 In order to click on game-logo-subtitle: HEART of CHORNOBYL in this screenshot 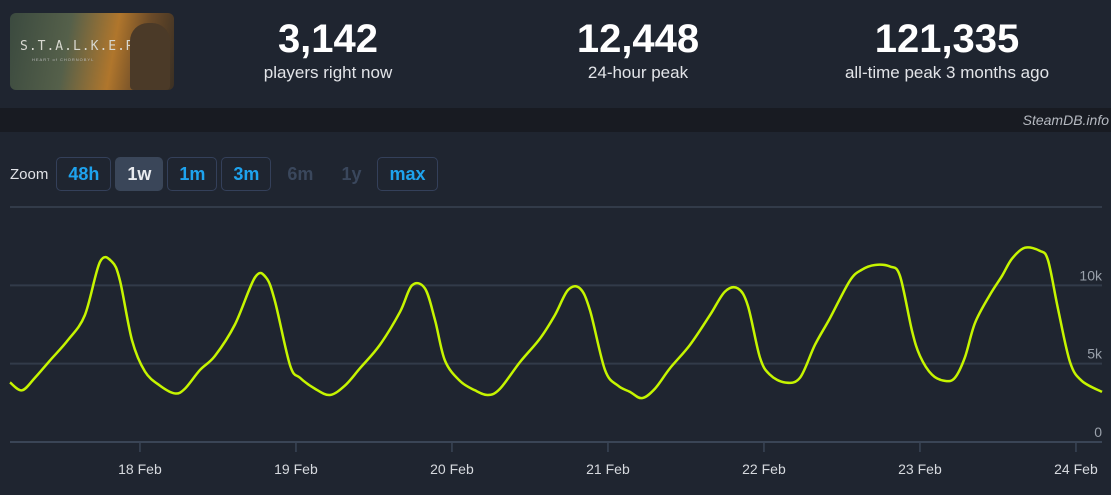, I will do `click(63, 59)`.